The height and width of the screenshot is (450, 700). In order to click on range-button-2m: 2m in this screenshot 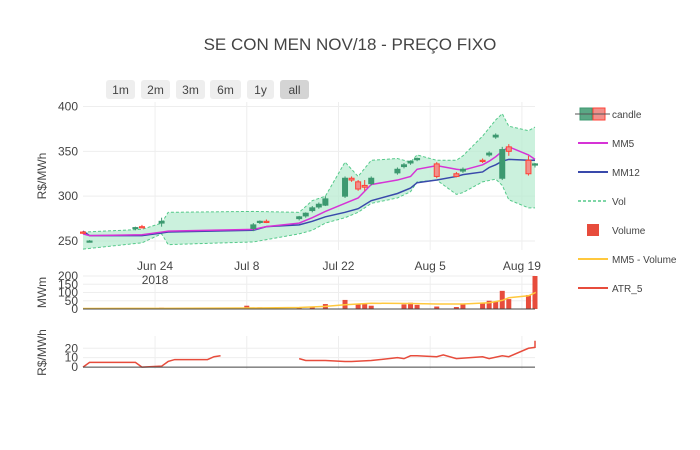, I will do `click(155, 89)`.